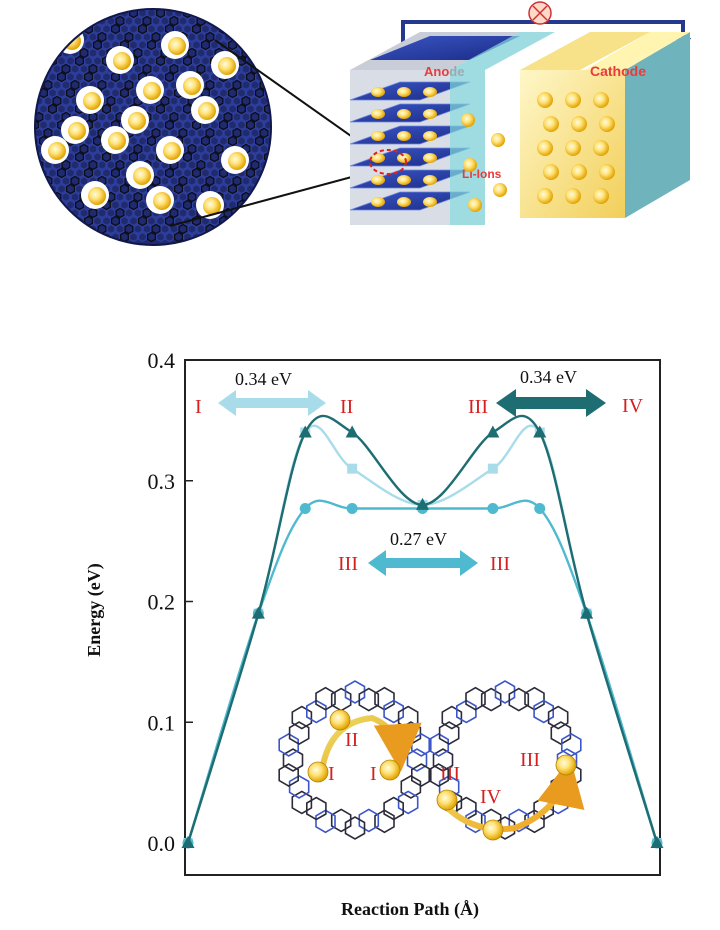 This screenshot has width=720, height=930. I want to click on zoom-line-bottom, so click(277, 197).